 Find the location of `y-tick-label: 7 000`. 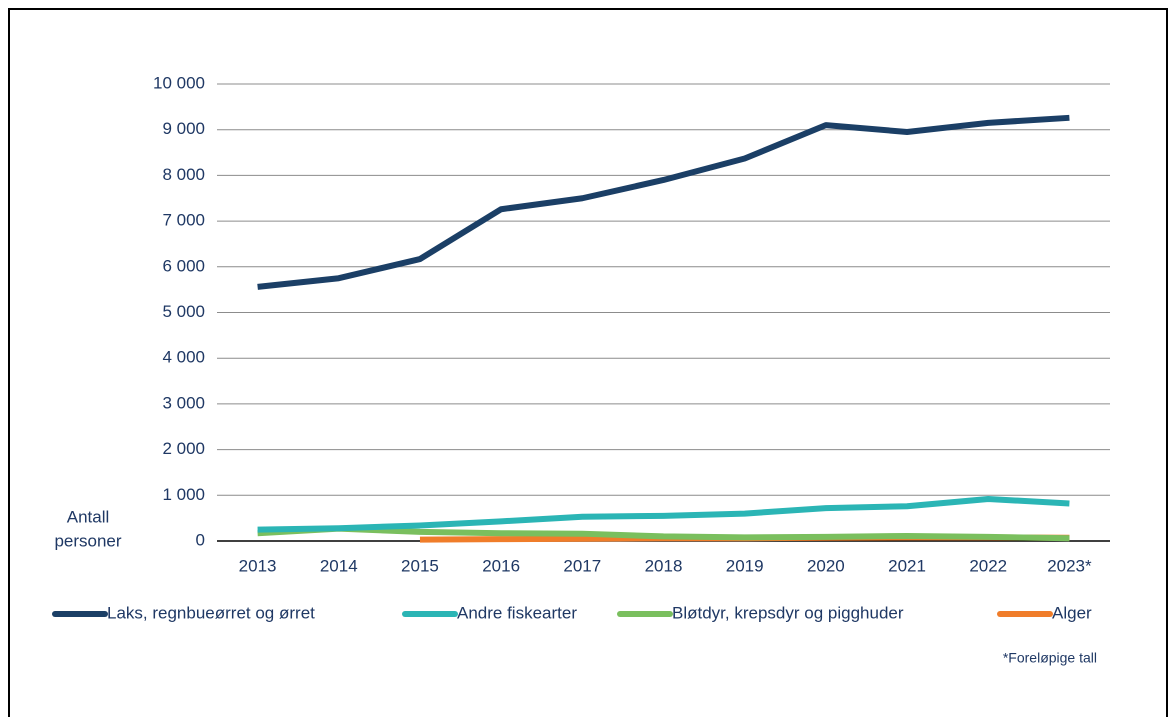

y-tick-label: 7 000 is located at coordinates (183, 220).